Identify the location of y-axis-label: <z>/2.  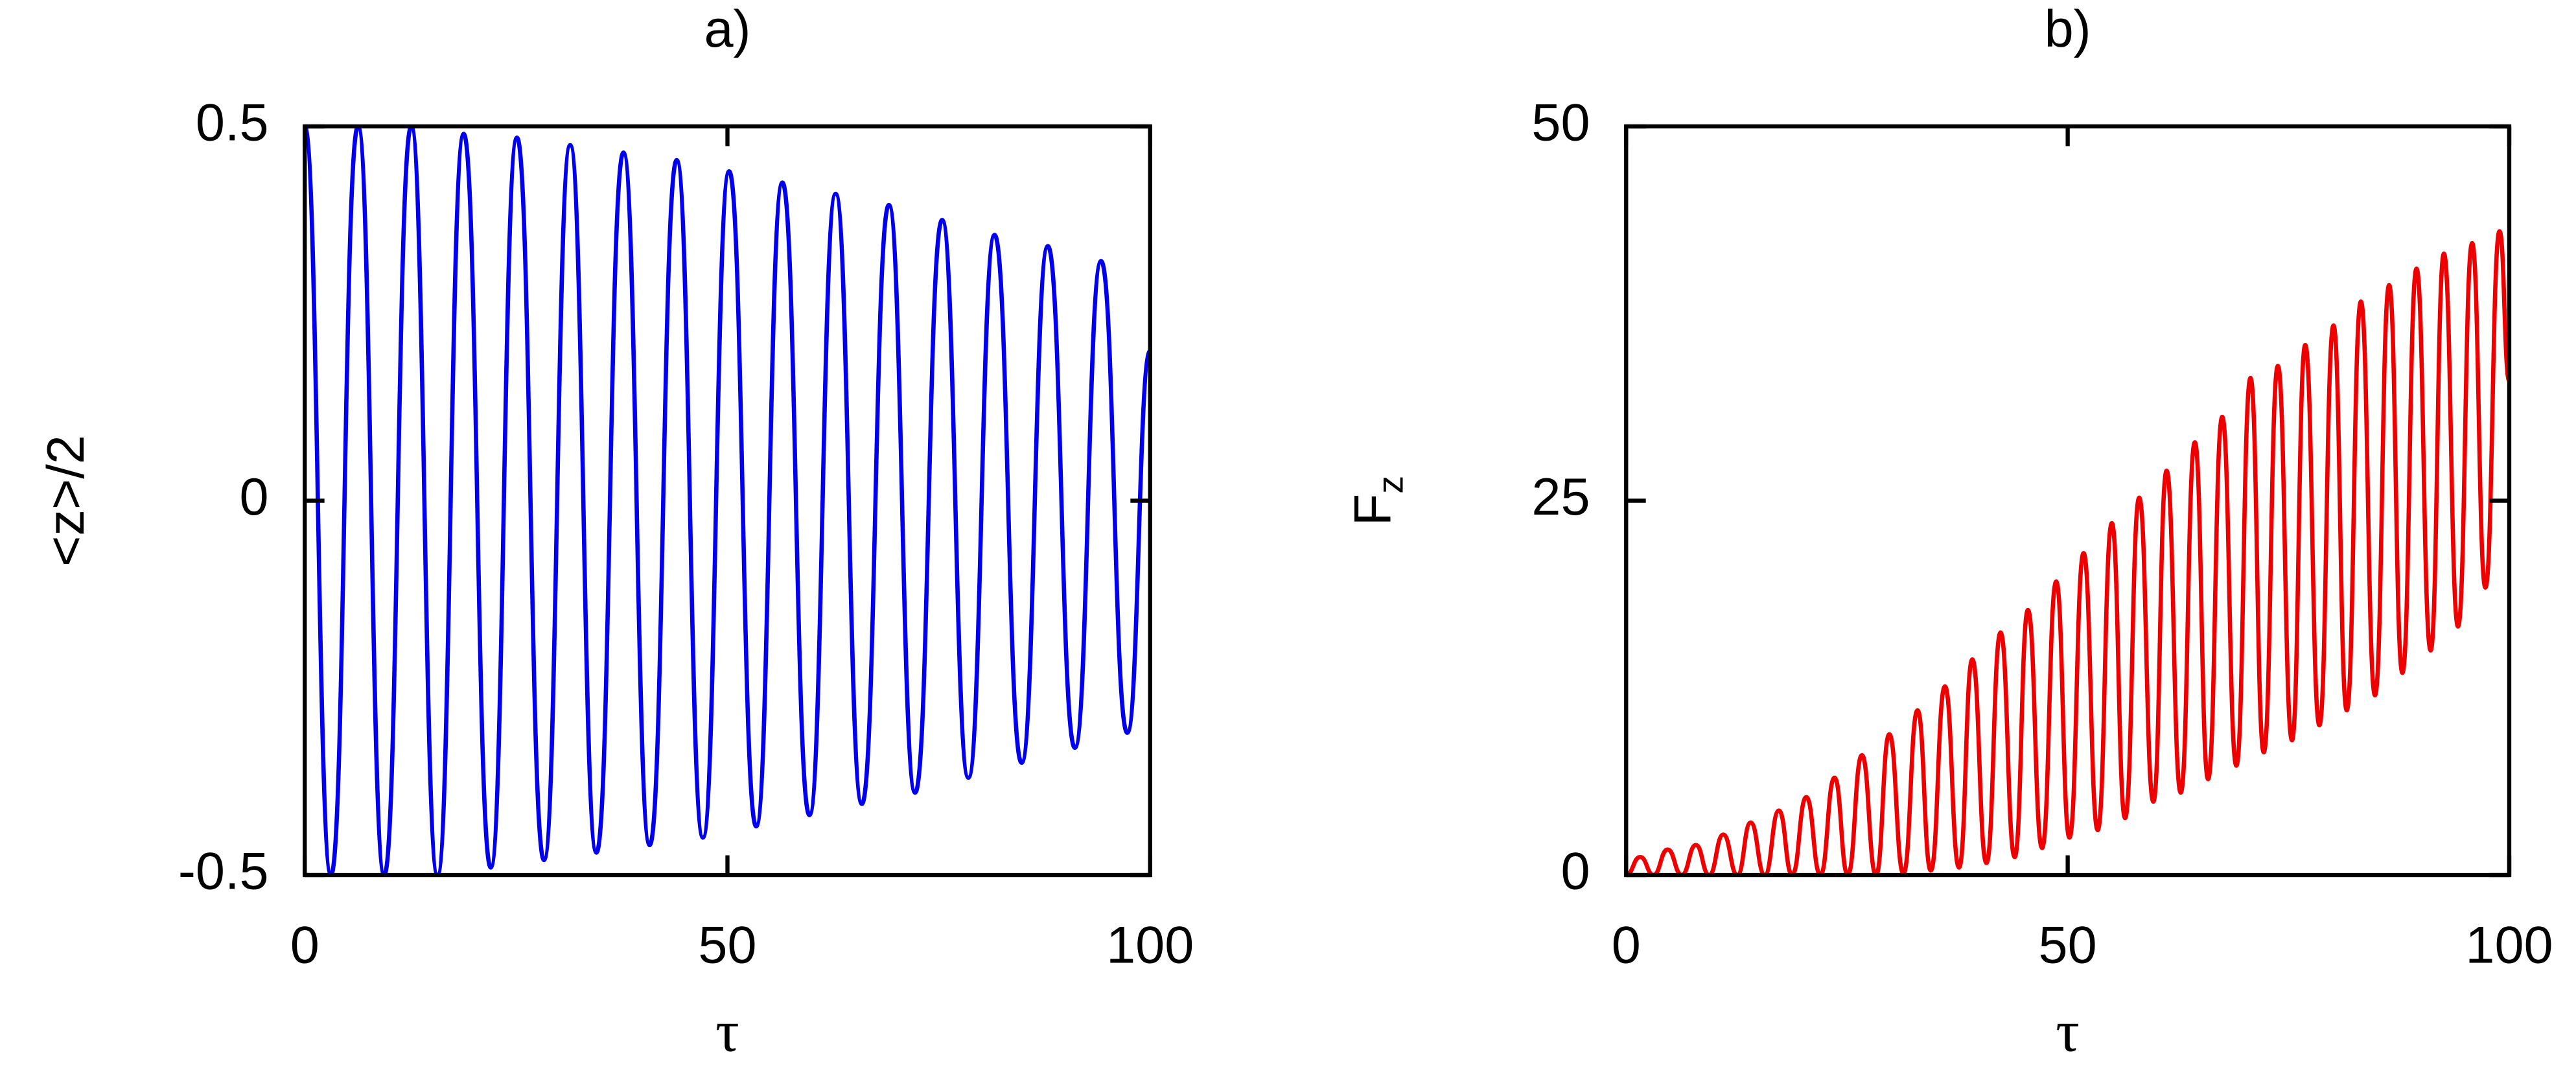
(66, 500).